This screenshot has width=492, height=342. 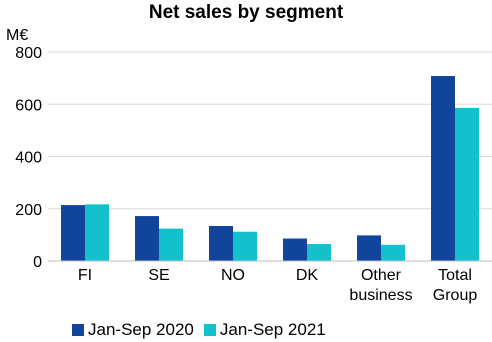 What do you see at coordinates (141, 329) in the screenshot?
I see `legend-label-2020: Jan-Sep 2020` at bounding box center [141, 329].